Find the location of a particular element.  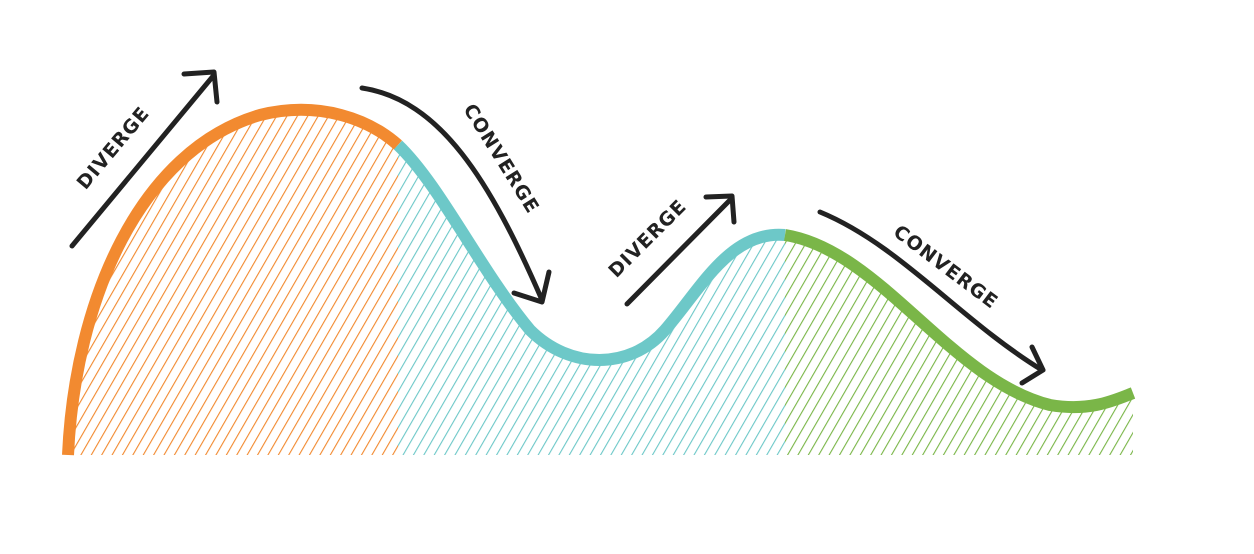

converge-label-1: CONVERGE is located at coordinates (501, 159).